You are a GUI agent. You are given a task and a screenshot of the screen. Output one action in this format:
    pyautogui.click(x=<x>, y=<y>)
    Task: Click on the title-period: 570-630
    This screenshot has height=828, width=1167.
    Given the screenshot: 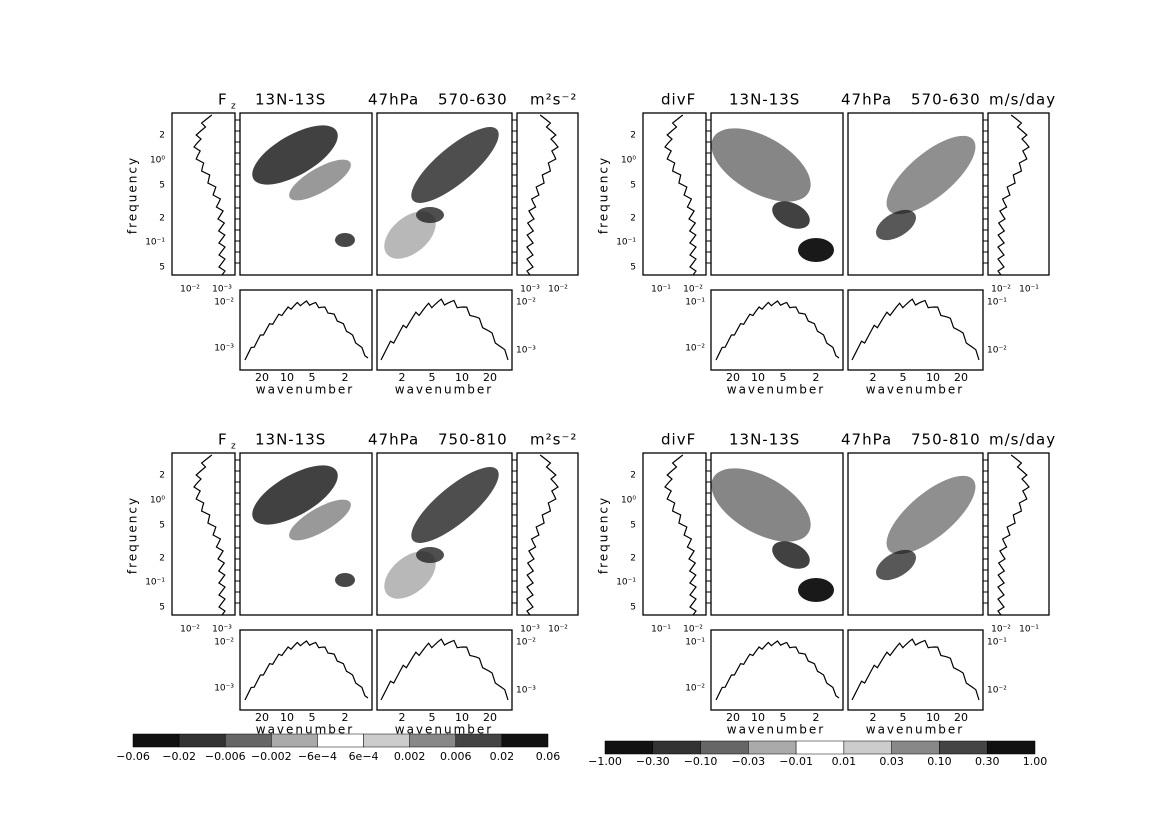 What is the action you would take?
    pyautogui.click(x=473, y=100)
    